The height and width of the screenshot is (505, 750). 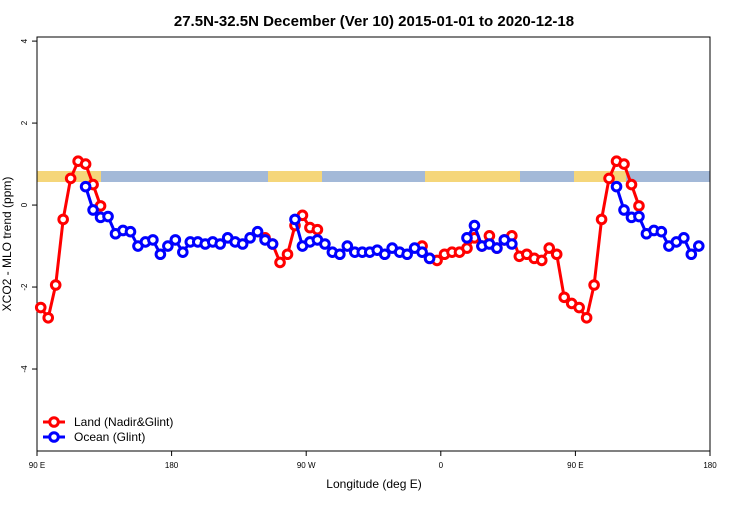 I want to click on legend-label: Ocean (Glint), so click(x=109, y=437).